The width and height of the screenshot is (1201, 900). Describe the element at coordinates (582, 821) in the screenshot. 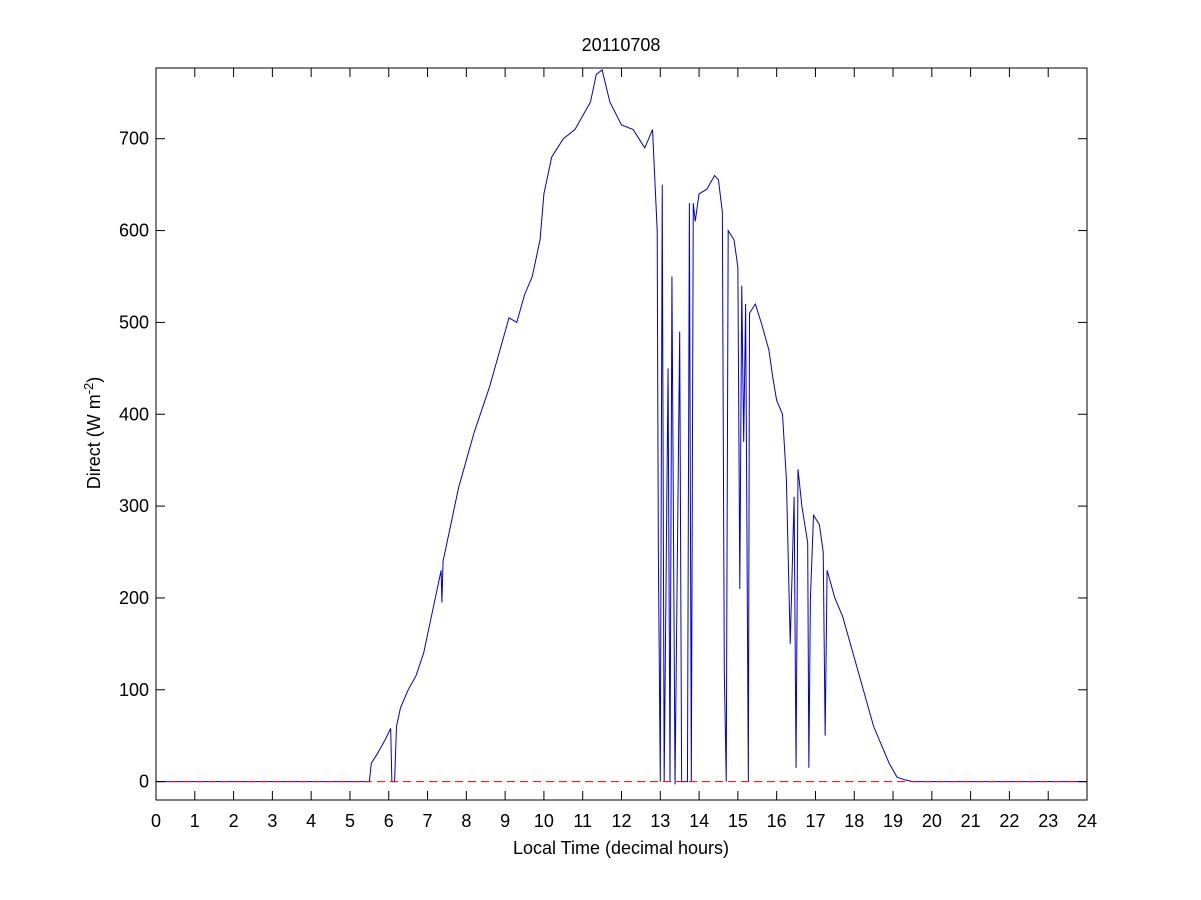

I see `x-tick-label: 11` at that location.